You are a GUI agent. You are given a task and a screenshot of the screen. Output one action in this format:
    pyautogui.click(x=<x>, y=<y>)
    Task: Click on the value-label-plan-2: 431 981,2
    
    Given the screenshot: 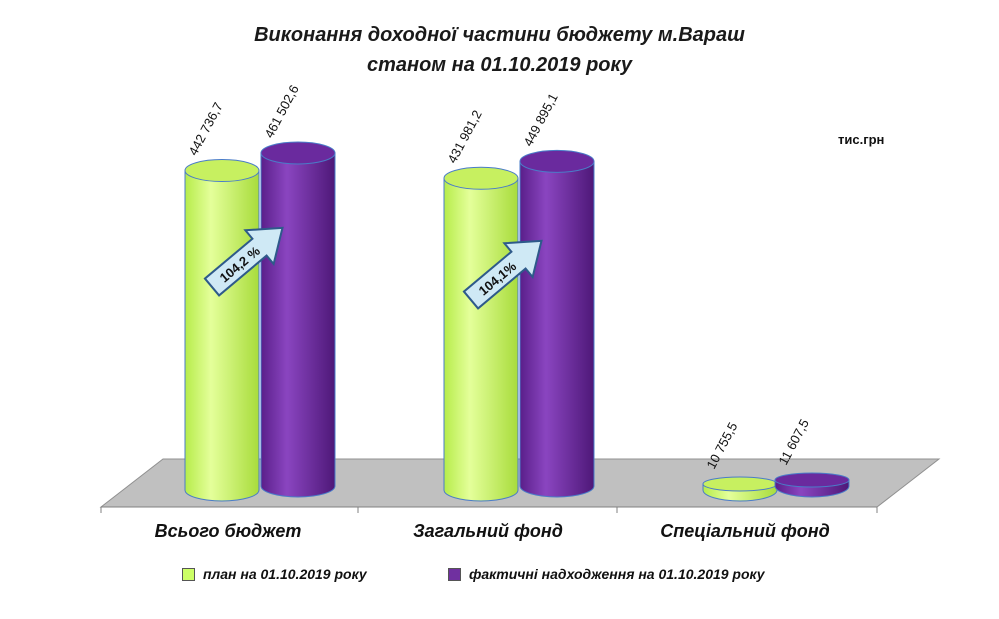 What is the action you would take?
    pyautogui.click(x=464, y=137)
    